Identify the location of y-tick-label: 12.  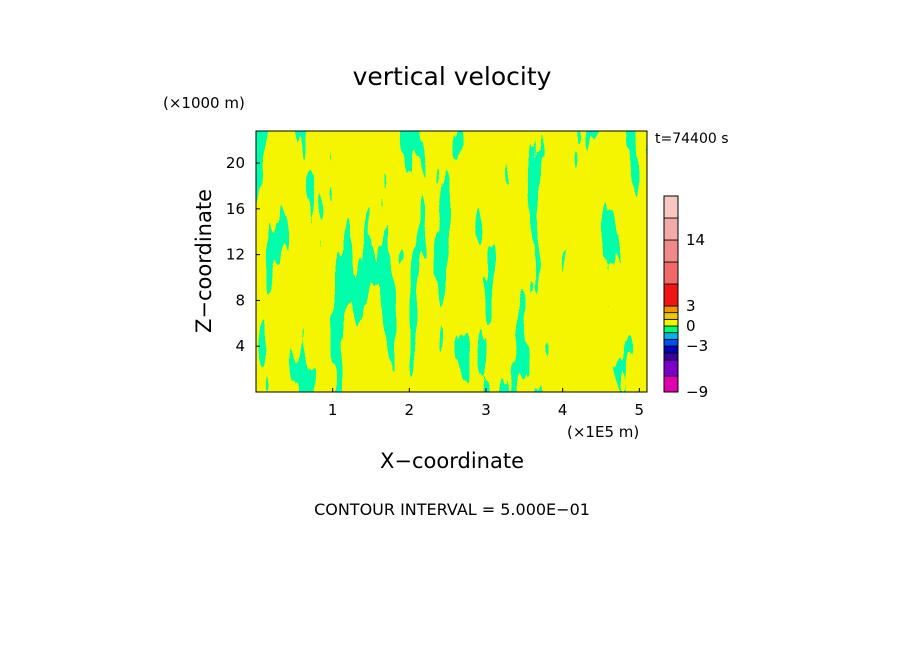
(235, 255).